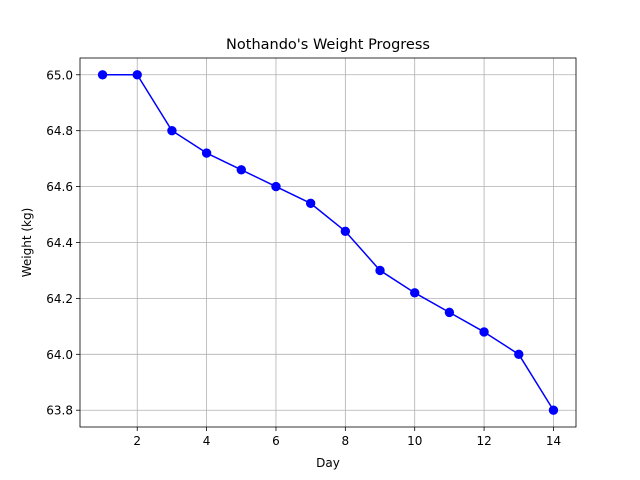 The image size is (640, 480). I want to click on y-tick-label: 63.8, so click(59, 411).